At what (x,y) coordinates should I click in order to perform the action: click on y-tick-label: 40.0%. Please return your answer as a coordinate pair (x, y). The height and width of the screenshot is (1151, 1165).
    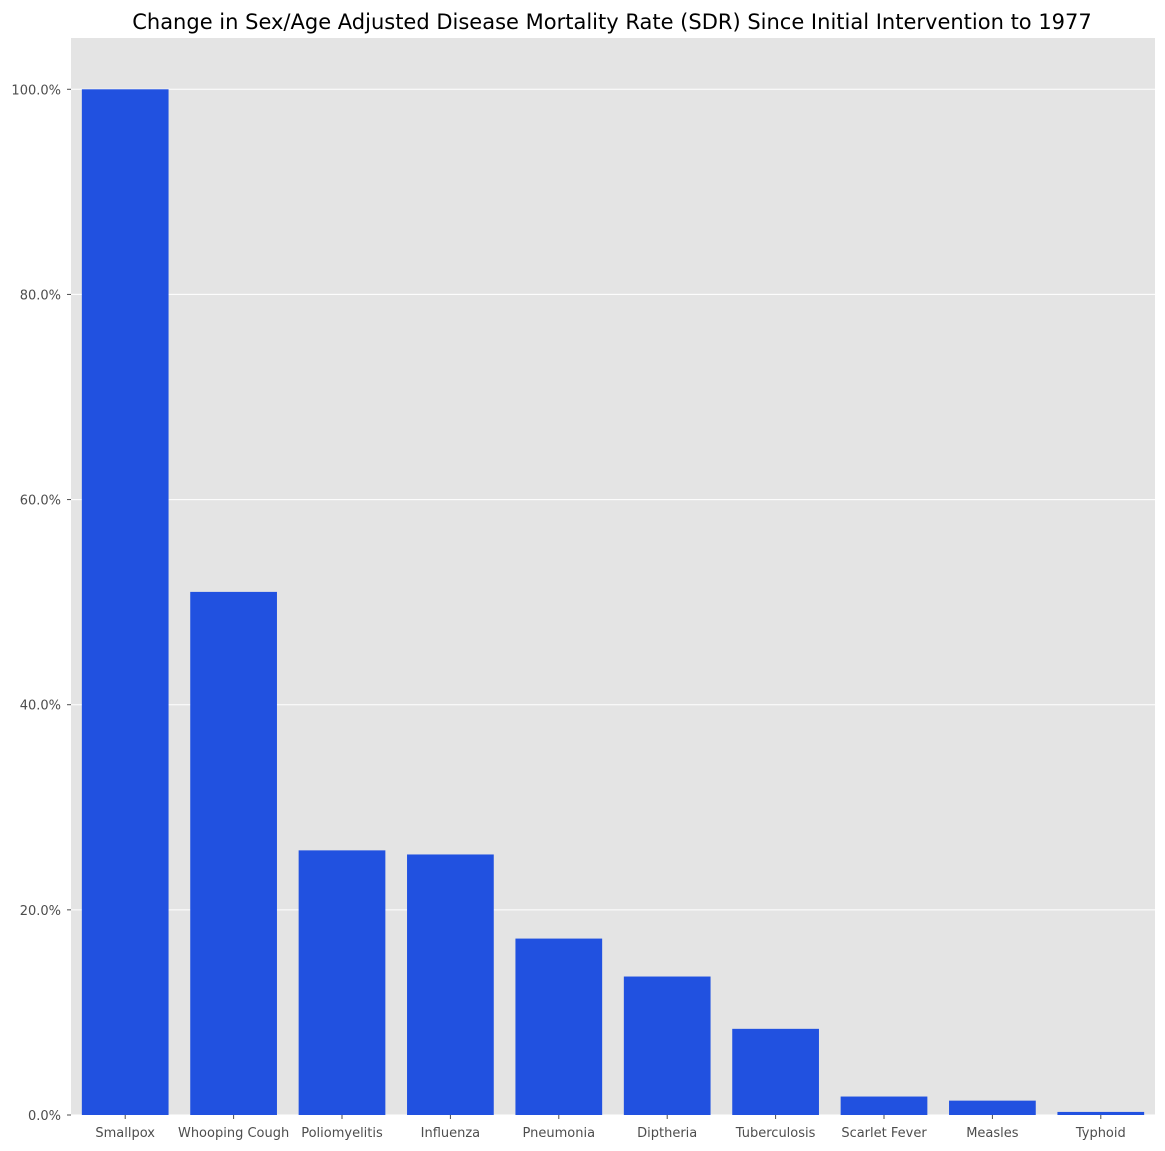
    Looking at the image, I should click on (40, 706).